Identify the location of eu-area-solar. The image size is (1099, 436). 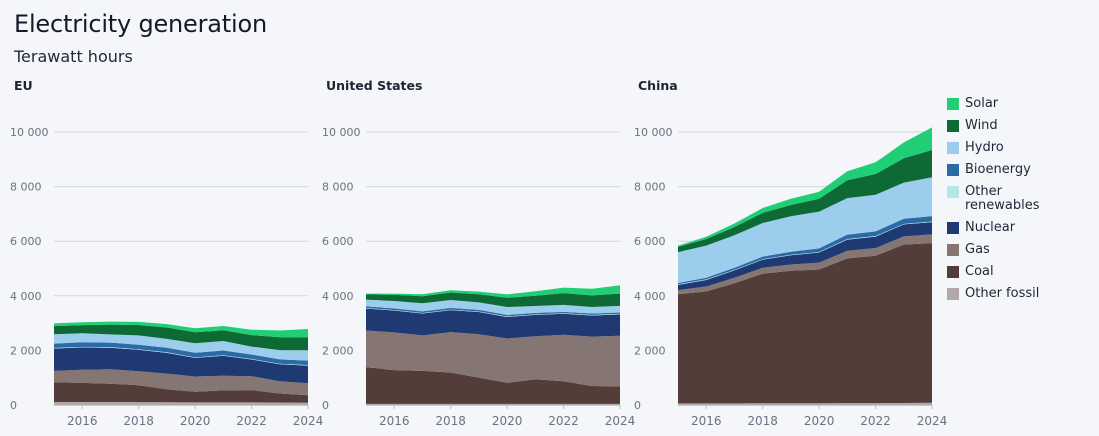
(181, 329).